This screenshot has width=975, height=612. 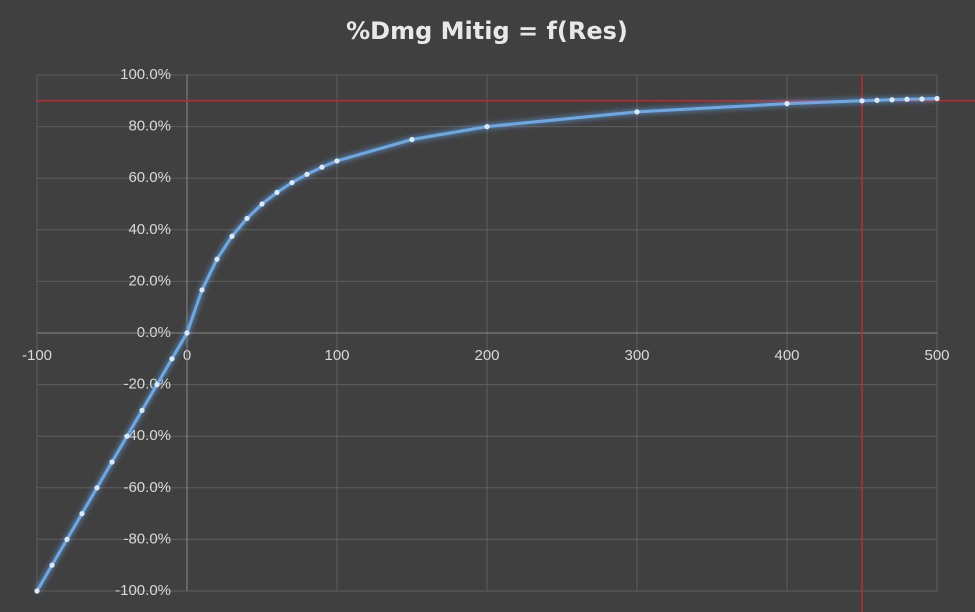 I want to click on x-tick-label: 200, so click(x=486, y=355).